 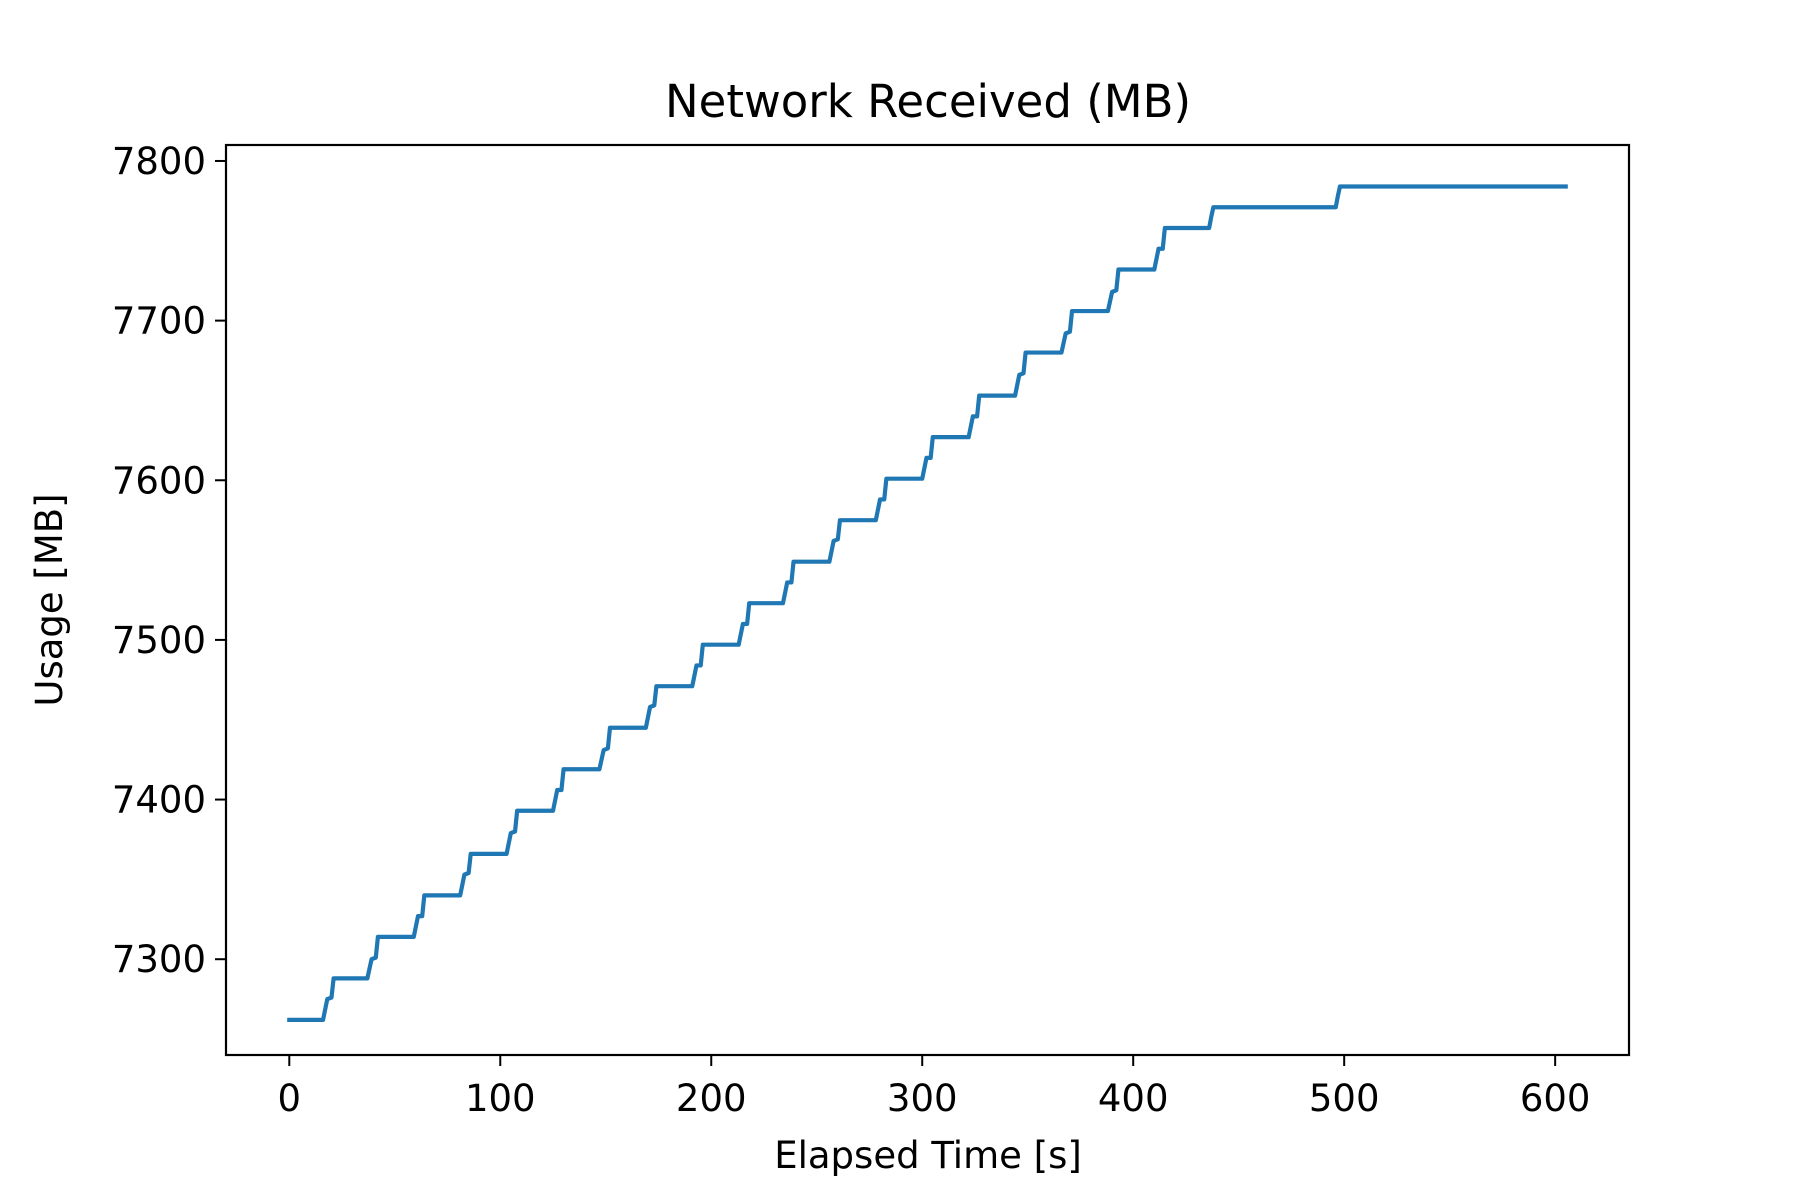 What do you see at coordinates (928, 101) in the screenshot?
I see `chart-title: Network Received (MB)` at bounding box center [928, 101].